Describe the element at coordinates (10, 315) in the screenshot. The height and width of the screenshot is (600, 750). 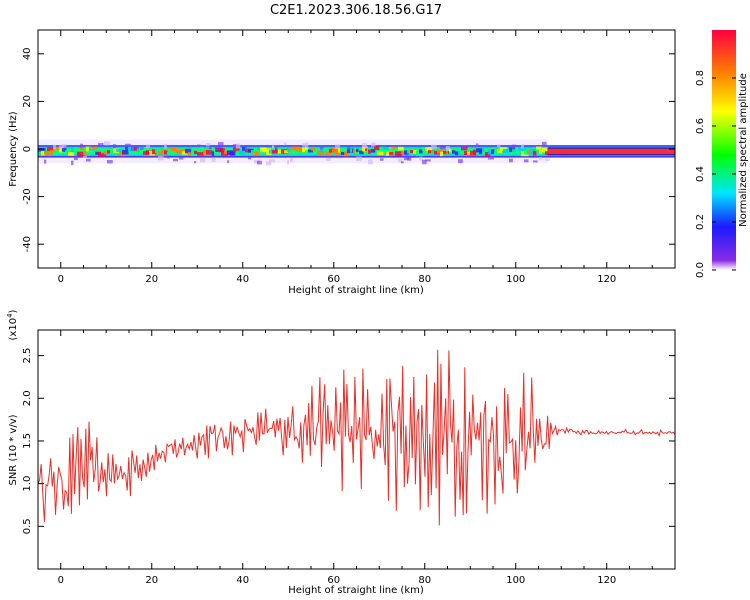
I see `snr-multiplier-exp: 4` at that location.